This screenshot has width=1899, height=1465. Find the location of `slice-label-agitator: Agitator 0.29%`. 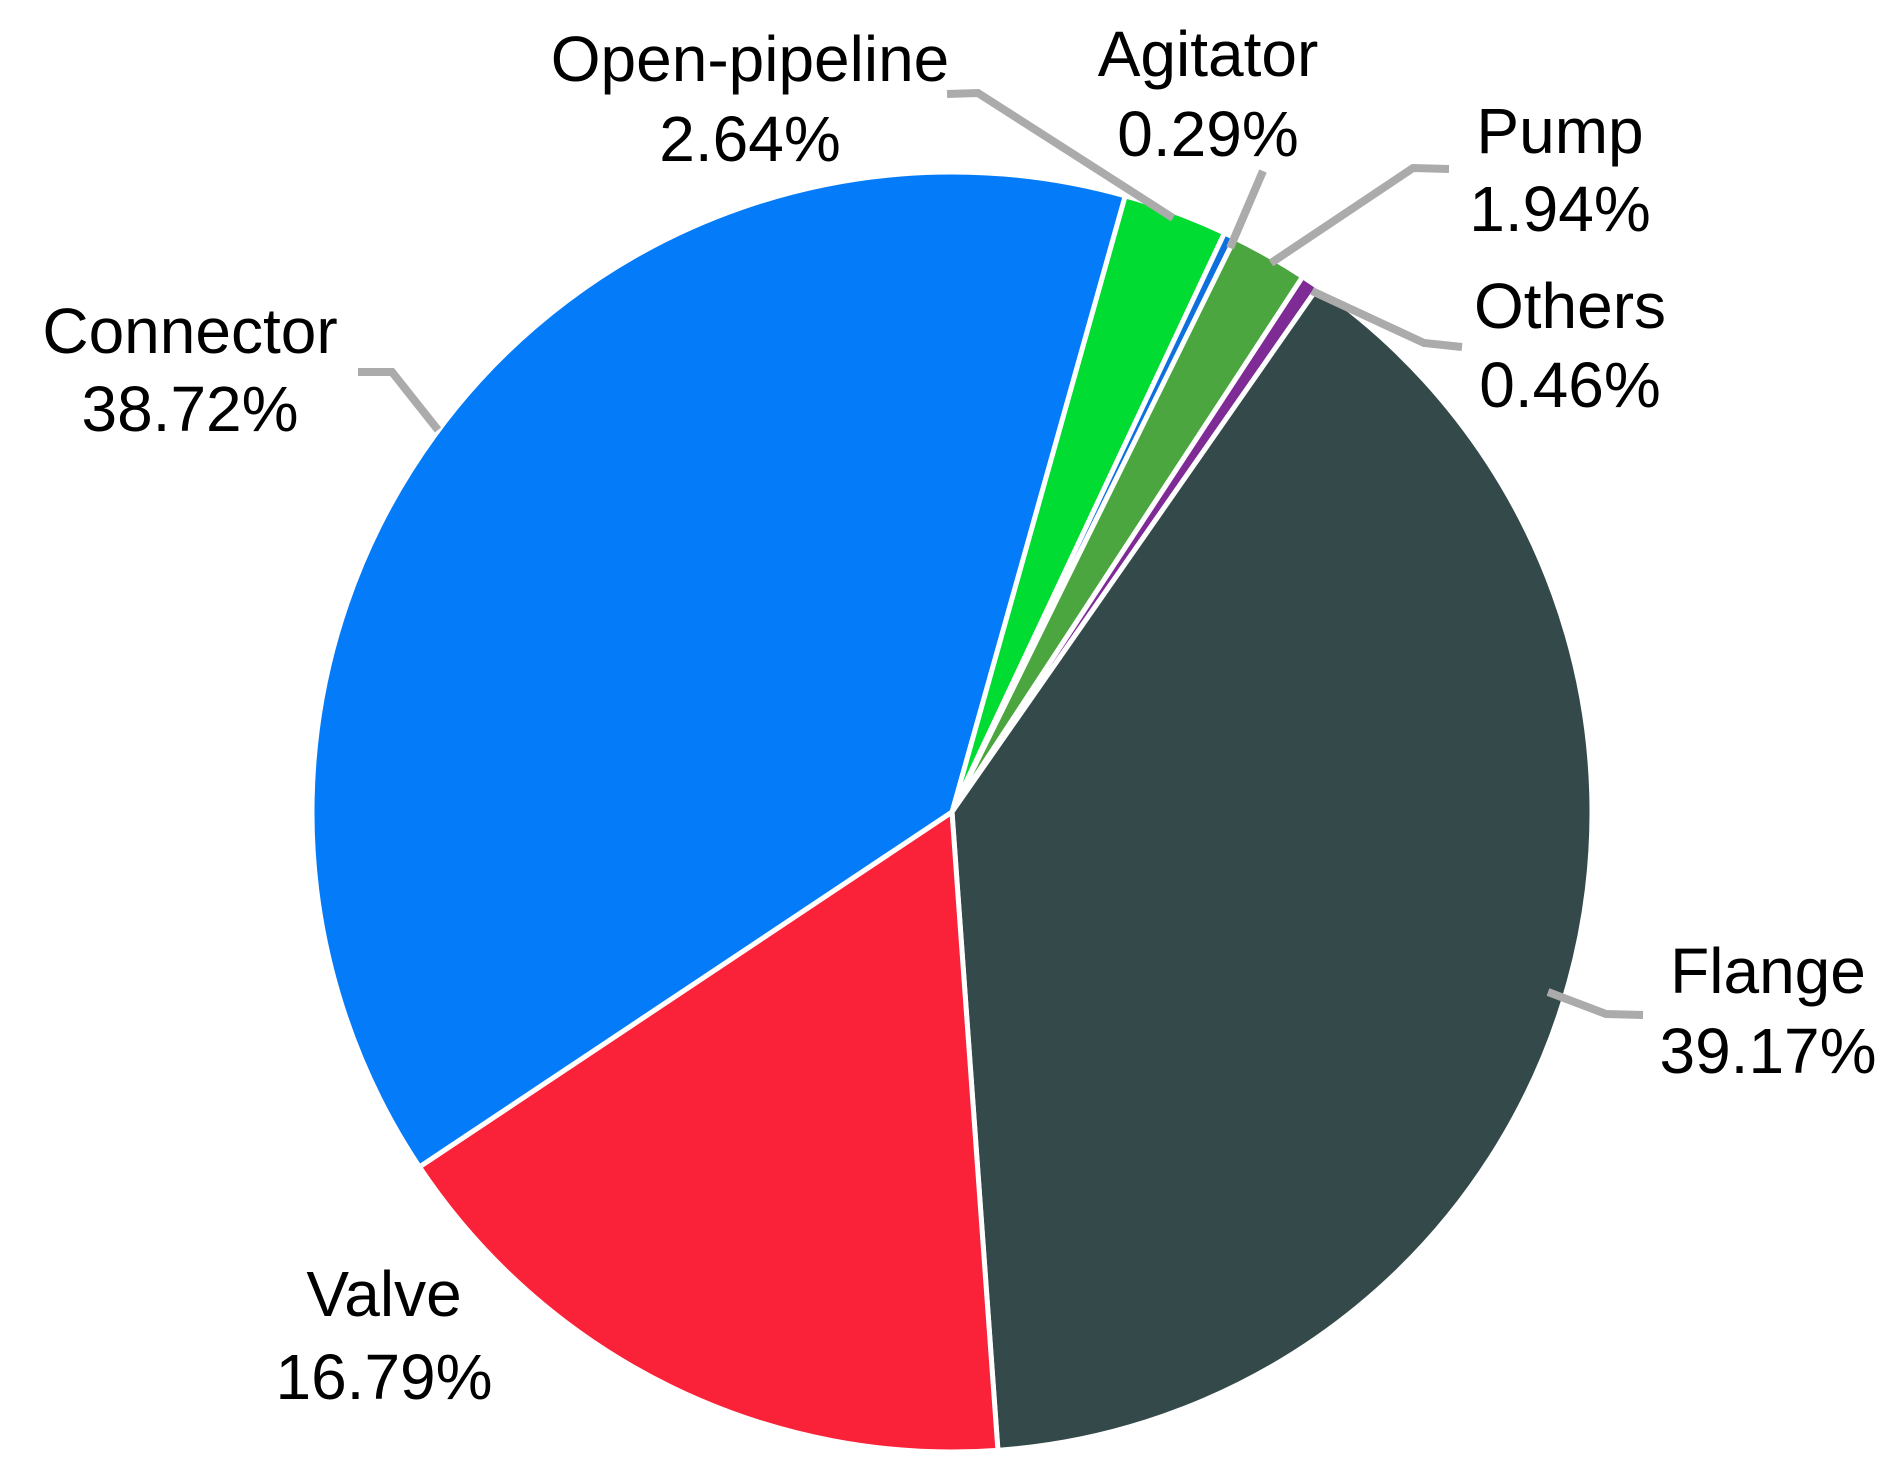

slice-label-agitator: Agitator 0.29% is located at coordinates (1208, 94).